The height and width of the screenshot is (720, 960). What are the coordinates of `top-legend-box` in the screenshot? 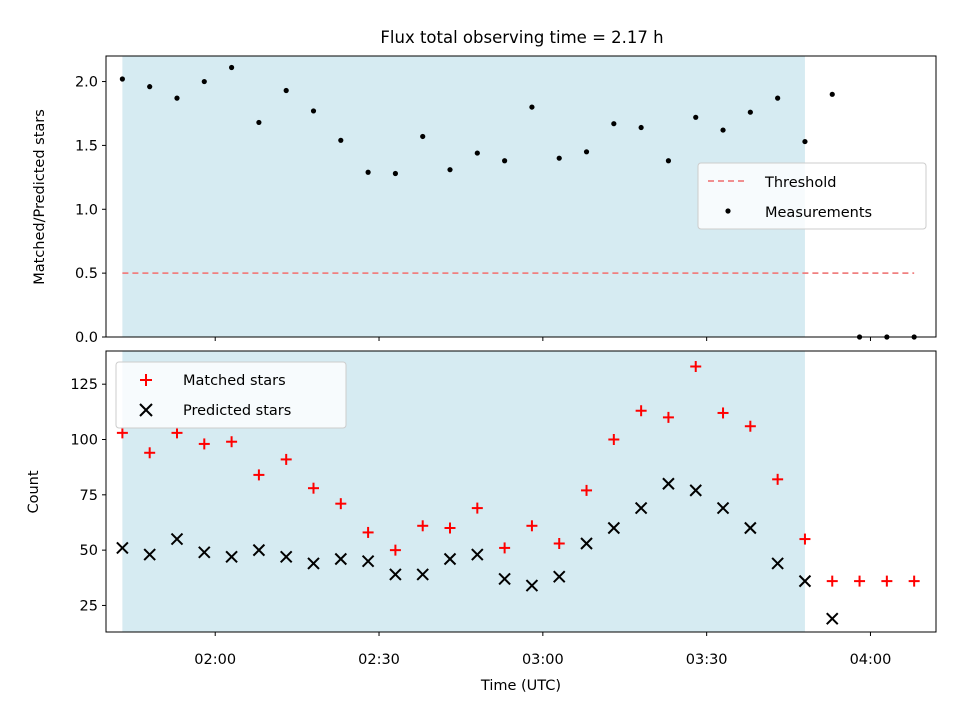 It's located at (812, 196).